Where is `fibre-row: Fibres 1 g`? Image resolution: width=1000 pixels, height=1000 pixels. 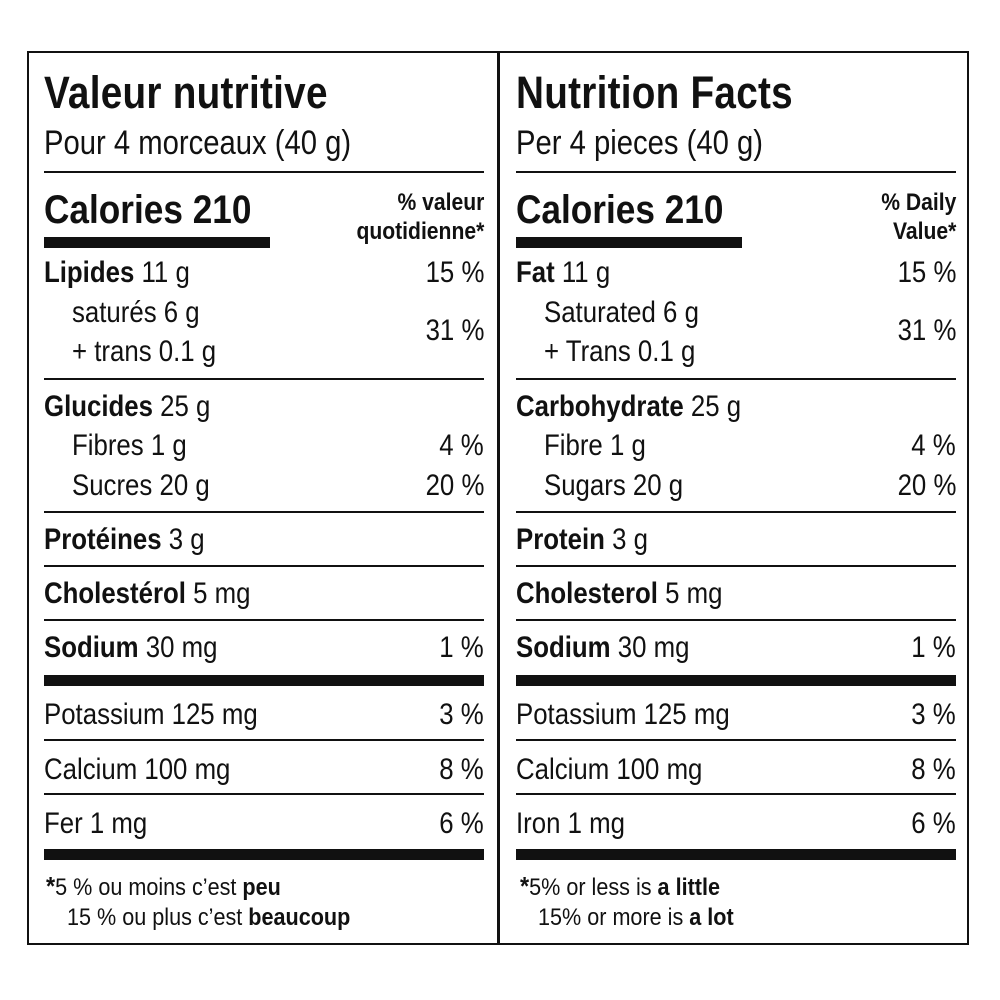
fibre-row: Fibres 1 g is located at coordinates (129, 445).